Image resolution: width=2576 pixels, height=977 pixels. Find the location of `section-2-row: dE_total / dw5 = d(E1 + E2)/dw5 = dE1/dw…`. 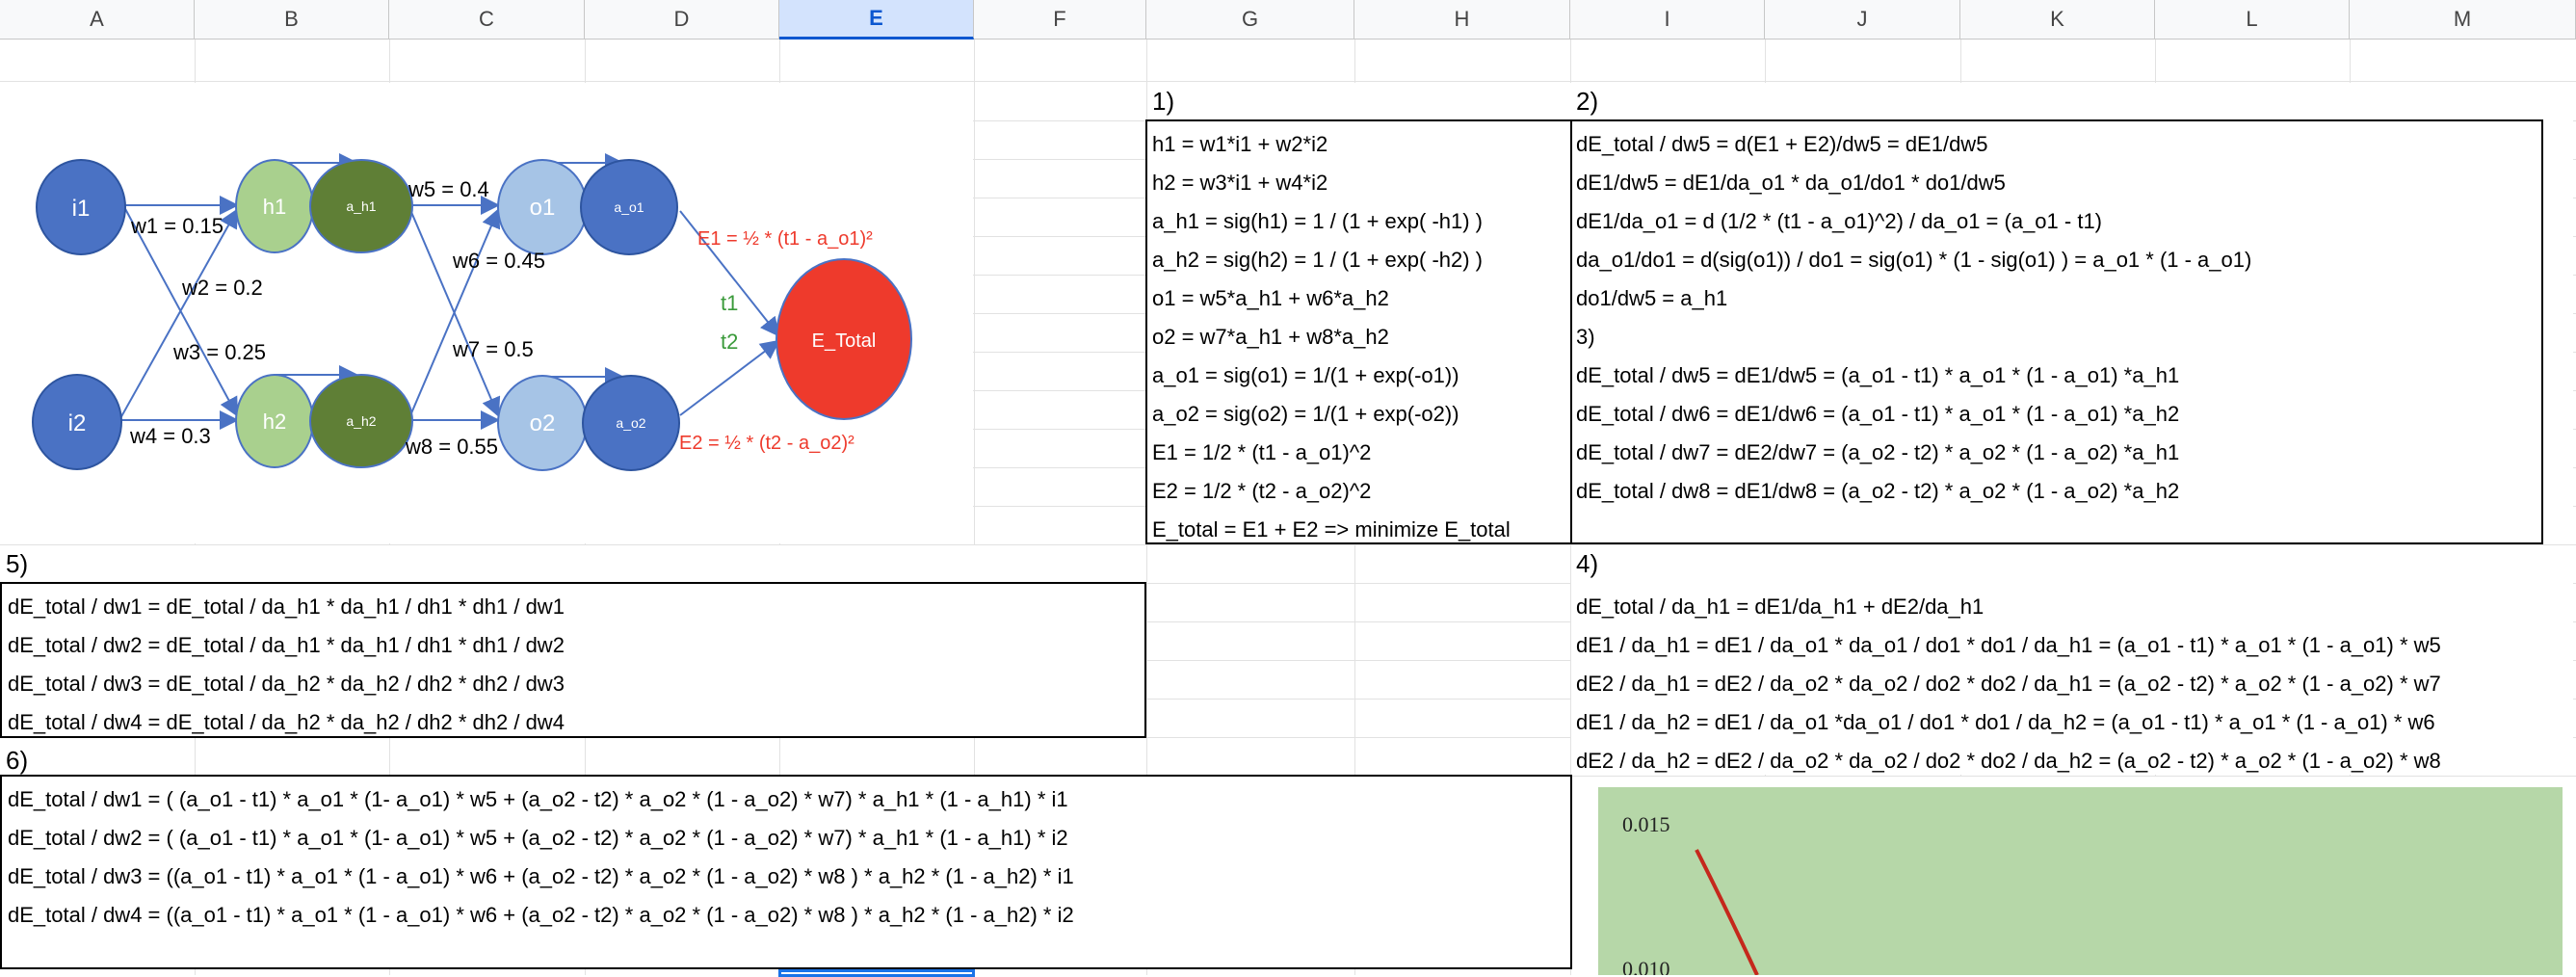

section-2-row: dE_total / dw5 = d(E1 + E2)/dw5 = dE1/dw… is located at coordinates (1782, 144).